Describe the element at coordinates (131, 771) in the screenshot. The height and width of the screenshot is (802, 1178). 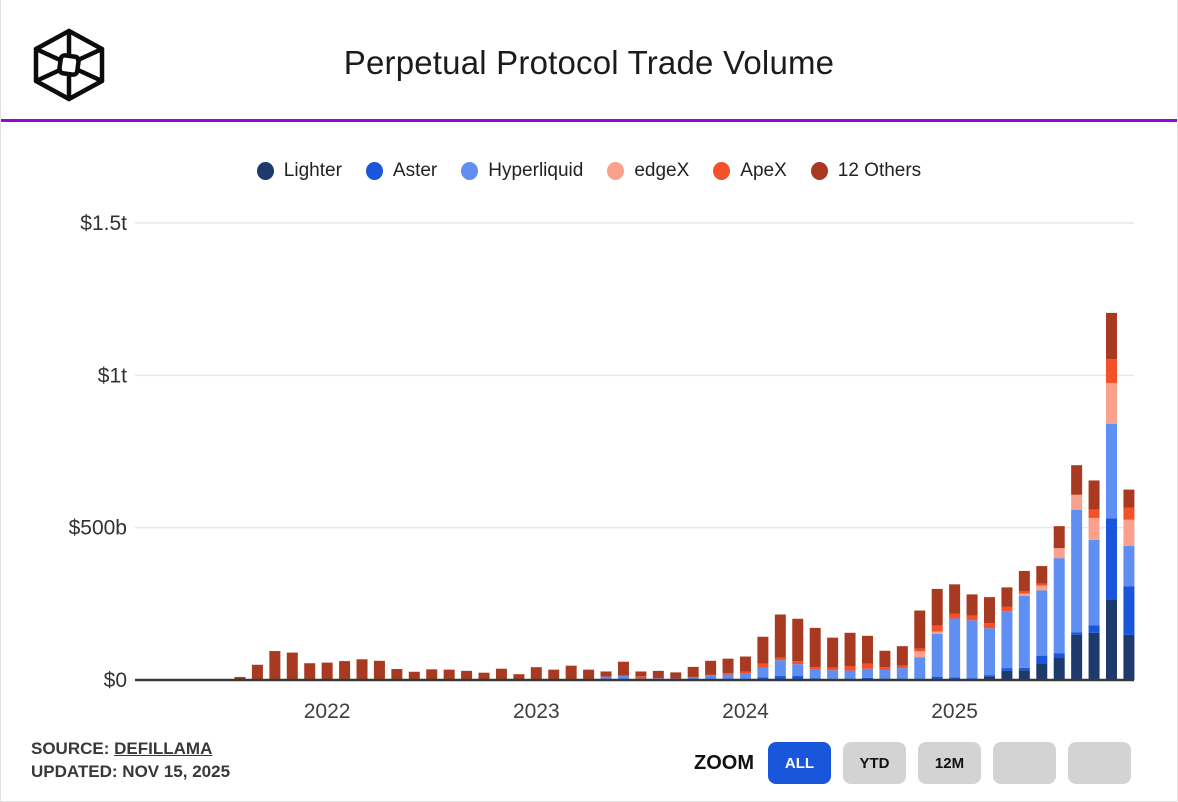
I see `updated-line: UPDATED: NOV 15, 2025` at that location.